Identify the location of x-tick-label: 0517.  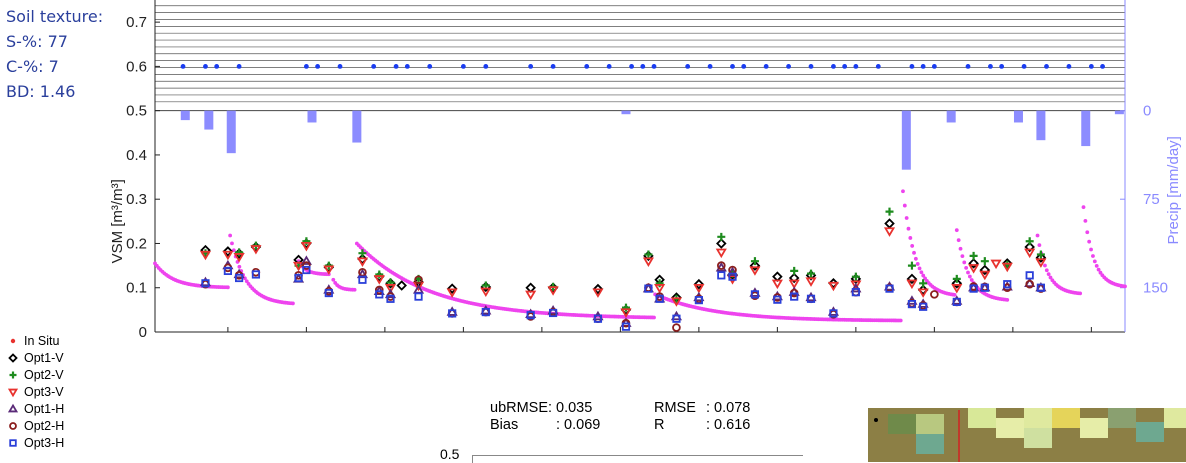
(541, 344).